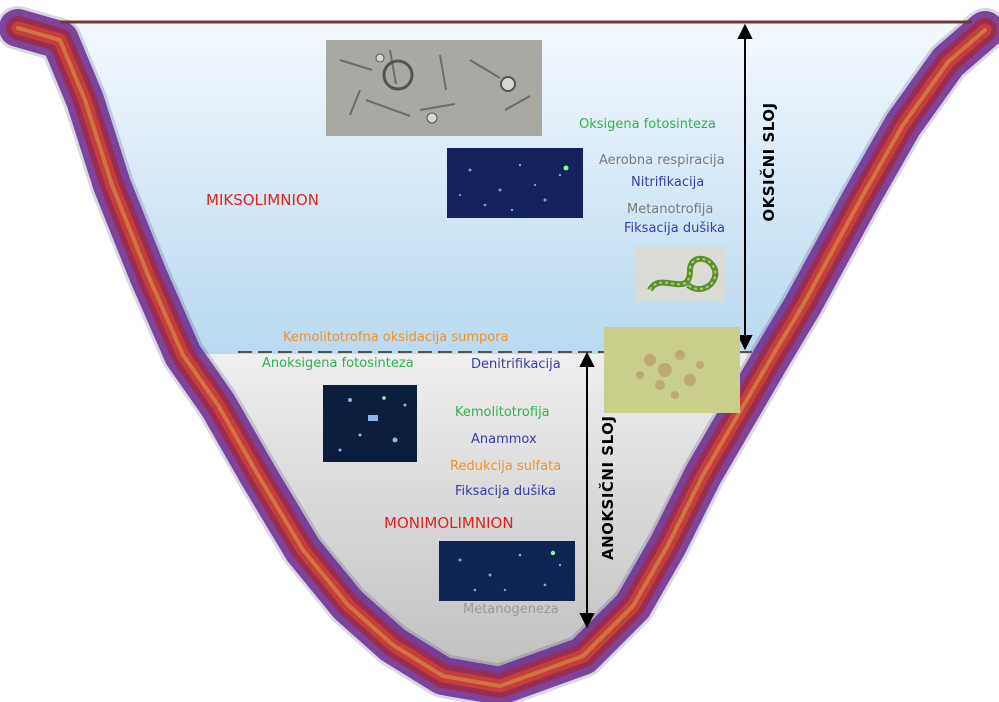 This screenshot has height=702, width=999. I want to click on anoxic-layer-arrow, so click(587, 490).